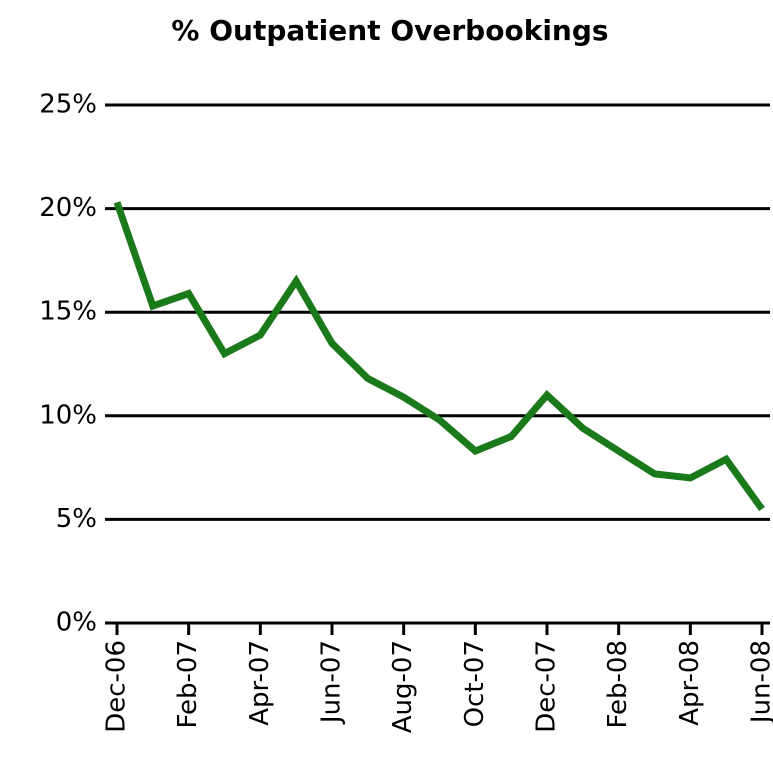 Image resolution: width=773 pixels, height=775 pixels. What do you see at coordinates (76, 519) in the screenshot?
I see `y-tick-label: 5%` at bounding box center [76, 519].